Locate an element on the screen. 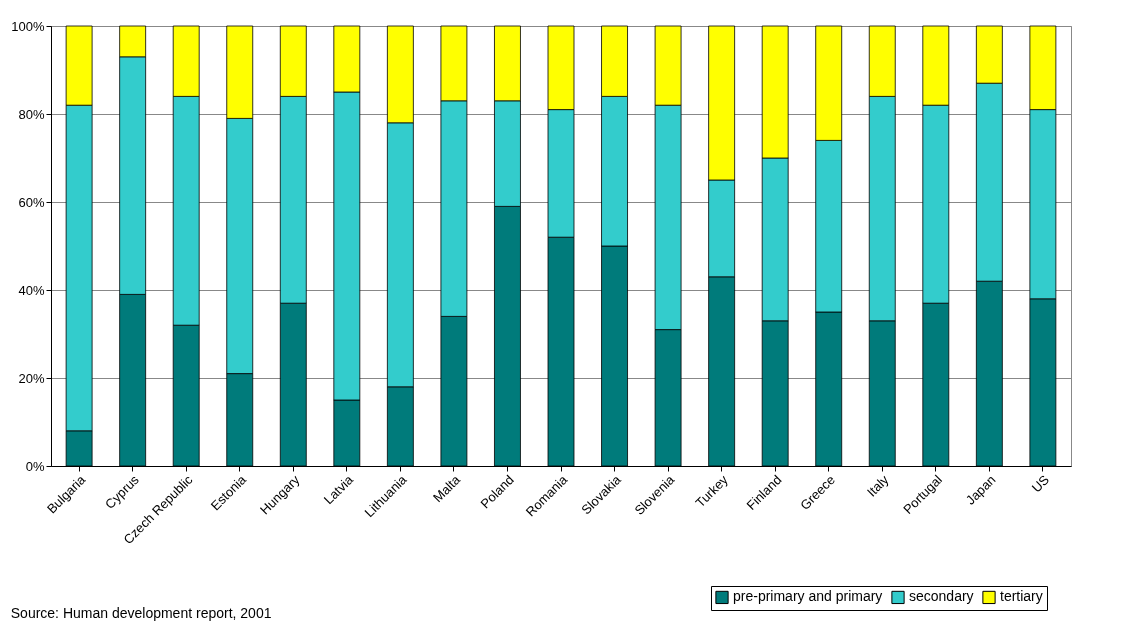 The height and width of the screenshot is (628, 1128). source-note: Source: Human development report, 2001 is located at coordinates (141, 612).